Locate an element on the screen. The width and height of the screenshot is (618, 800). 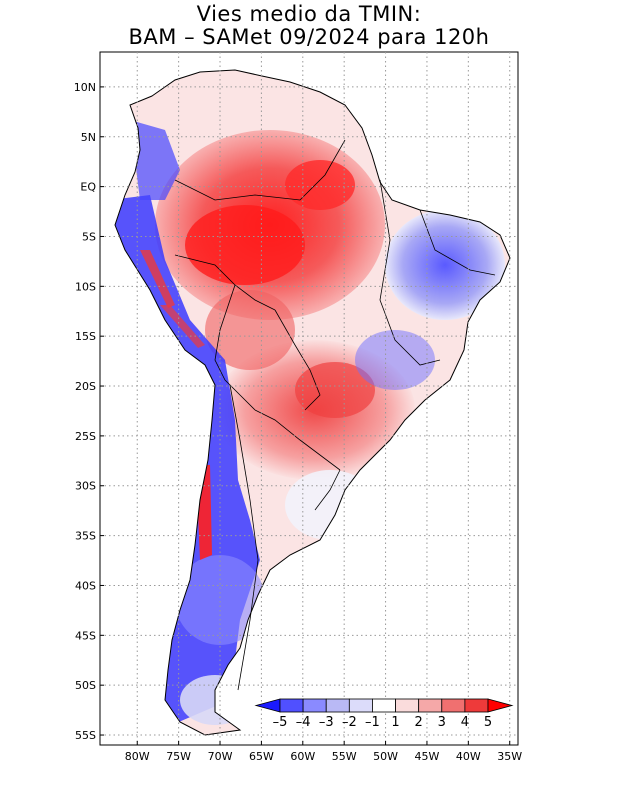
lon-label: 65W is located at coordinates (261, 756).